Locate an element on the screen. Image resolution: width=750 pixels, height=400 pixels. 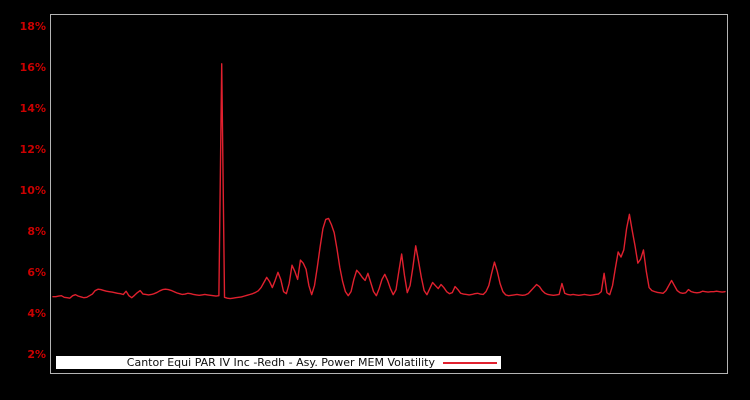
legend-line-swatch is located at coordinates (470, 362).